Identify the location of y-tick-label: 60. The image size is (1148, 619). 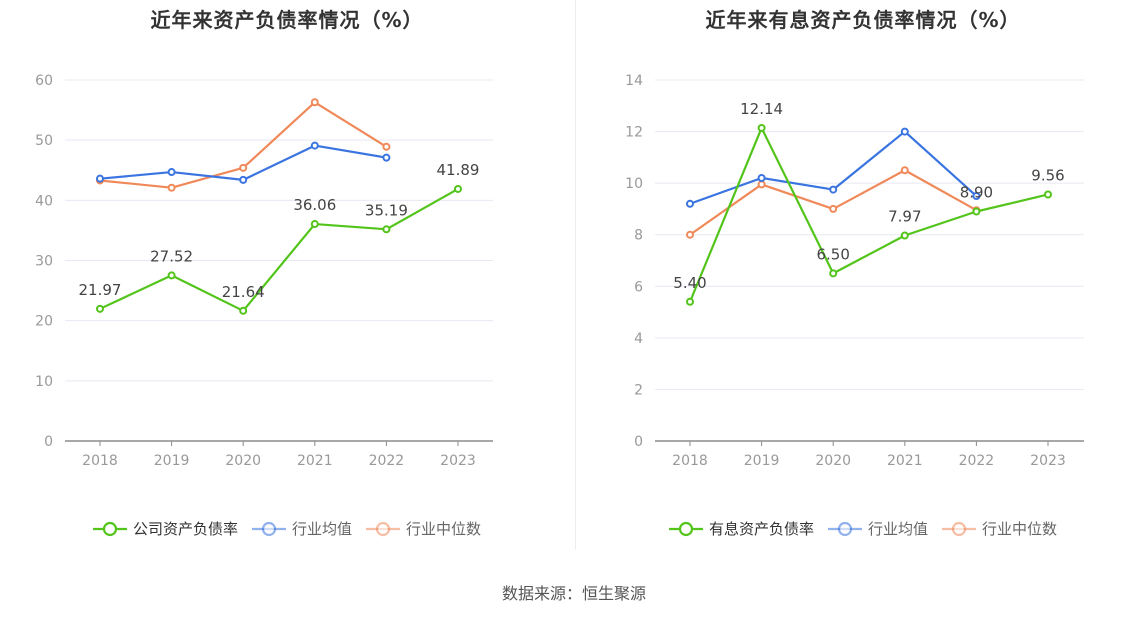
(44, 81).